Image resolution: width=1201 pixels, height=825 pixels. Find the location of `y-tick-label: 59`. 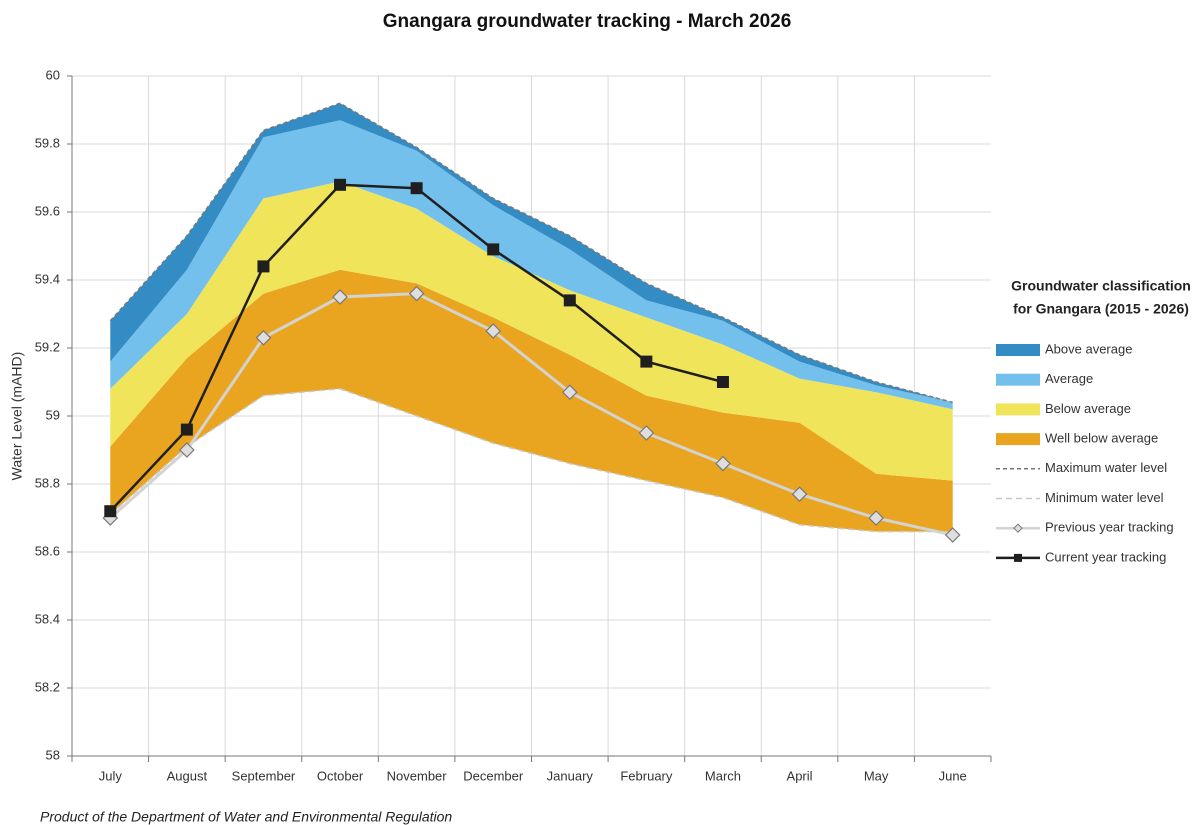

y-tick-label: 59 is located at coordinates (53, 414).